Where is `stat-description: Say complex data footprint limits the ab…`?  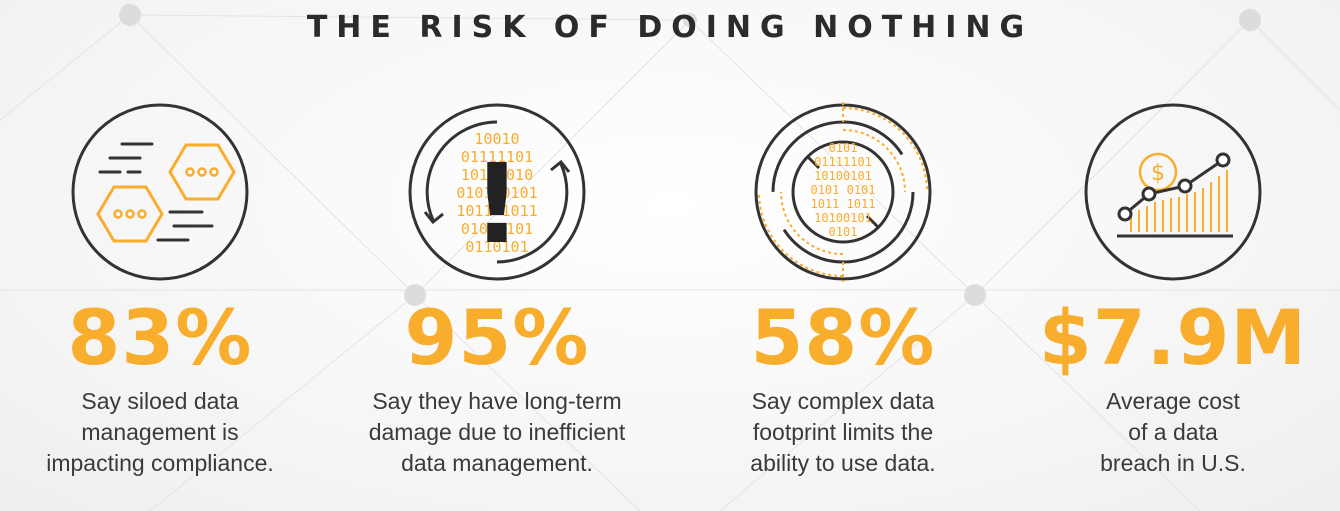
stat-description: Say complex data footprint limits the ab… is located at coordinates (843, 432).